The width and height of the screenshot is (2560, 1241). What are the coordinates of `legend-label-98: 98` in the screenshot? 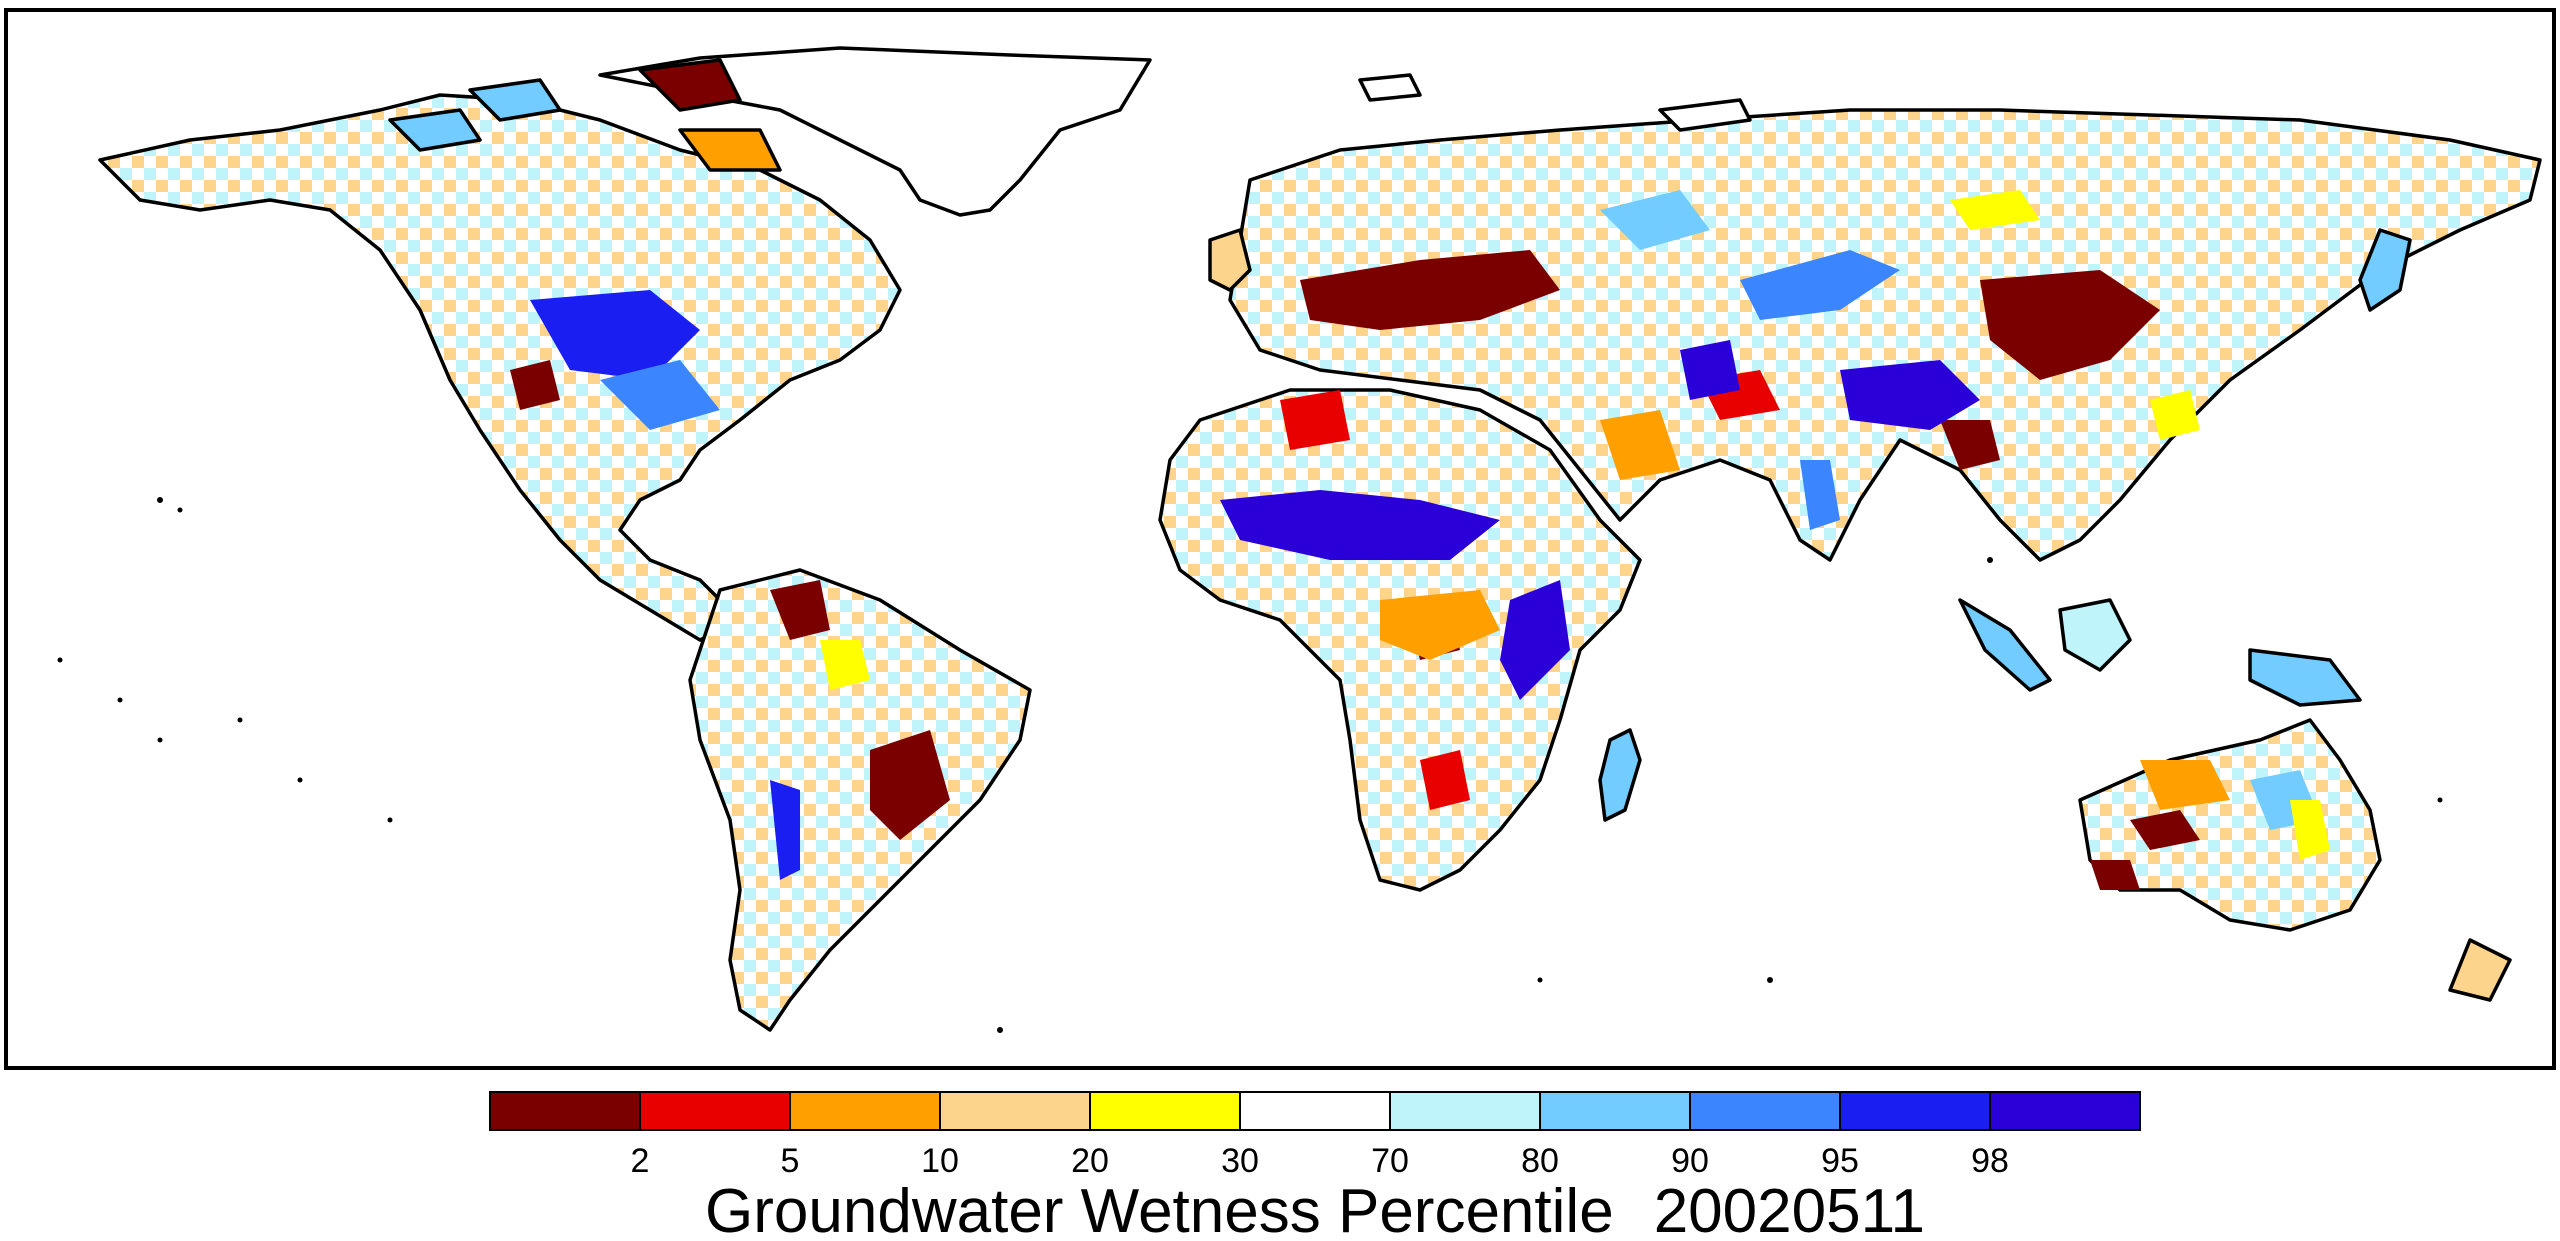 It's located at (1990, 1161).